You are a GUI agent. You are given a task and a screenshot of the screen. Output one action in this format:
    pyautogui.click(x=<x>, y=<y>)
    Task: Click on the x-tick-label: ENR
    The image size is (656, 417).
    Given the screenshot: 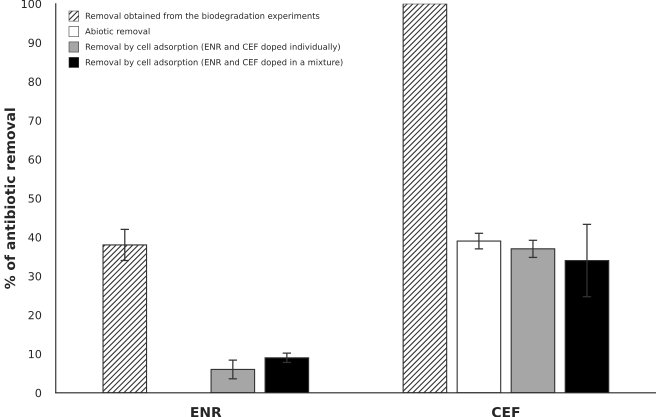 What is the action you would take?
    pyautogui.click(x=206, y=412)
    